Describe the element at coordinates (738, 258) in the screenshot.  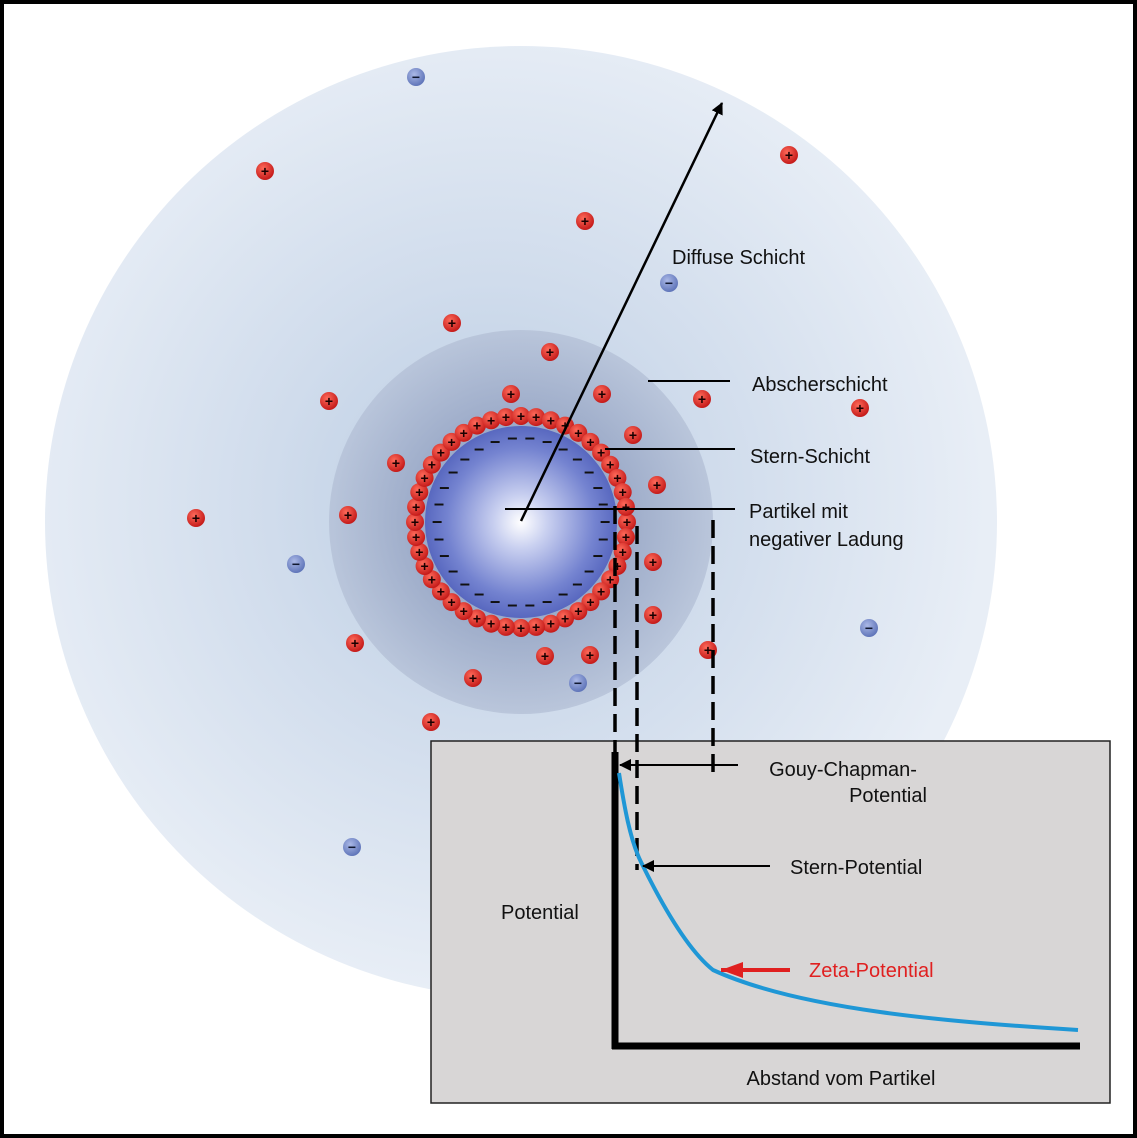
I see `diffuse-layer-label: Diffuse Schicht` at that location.